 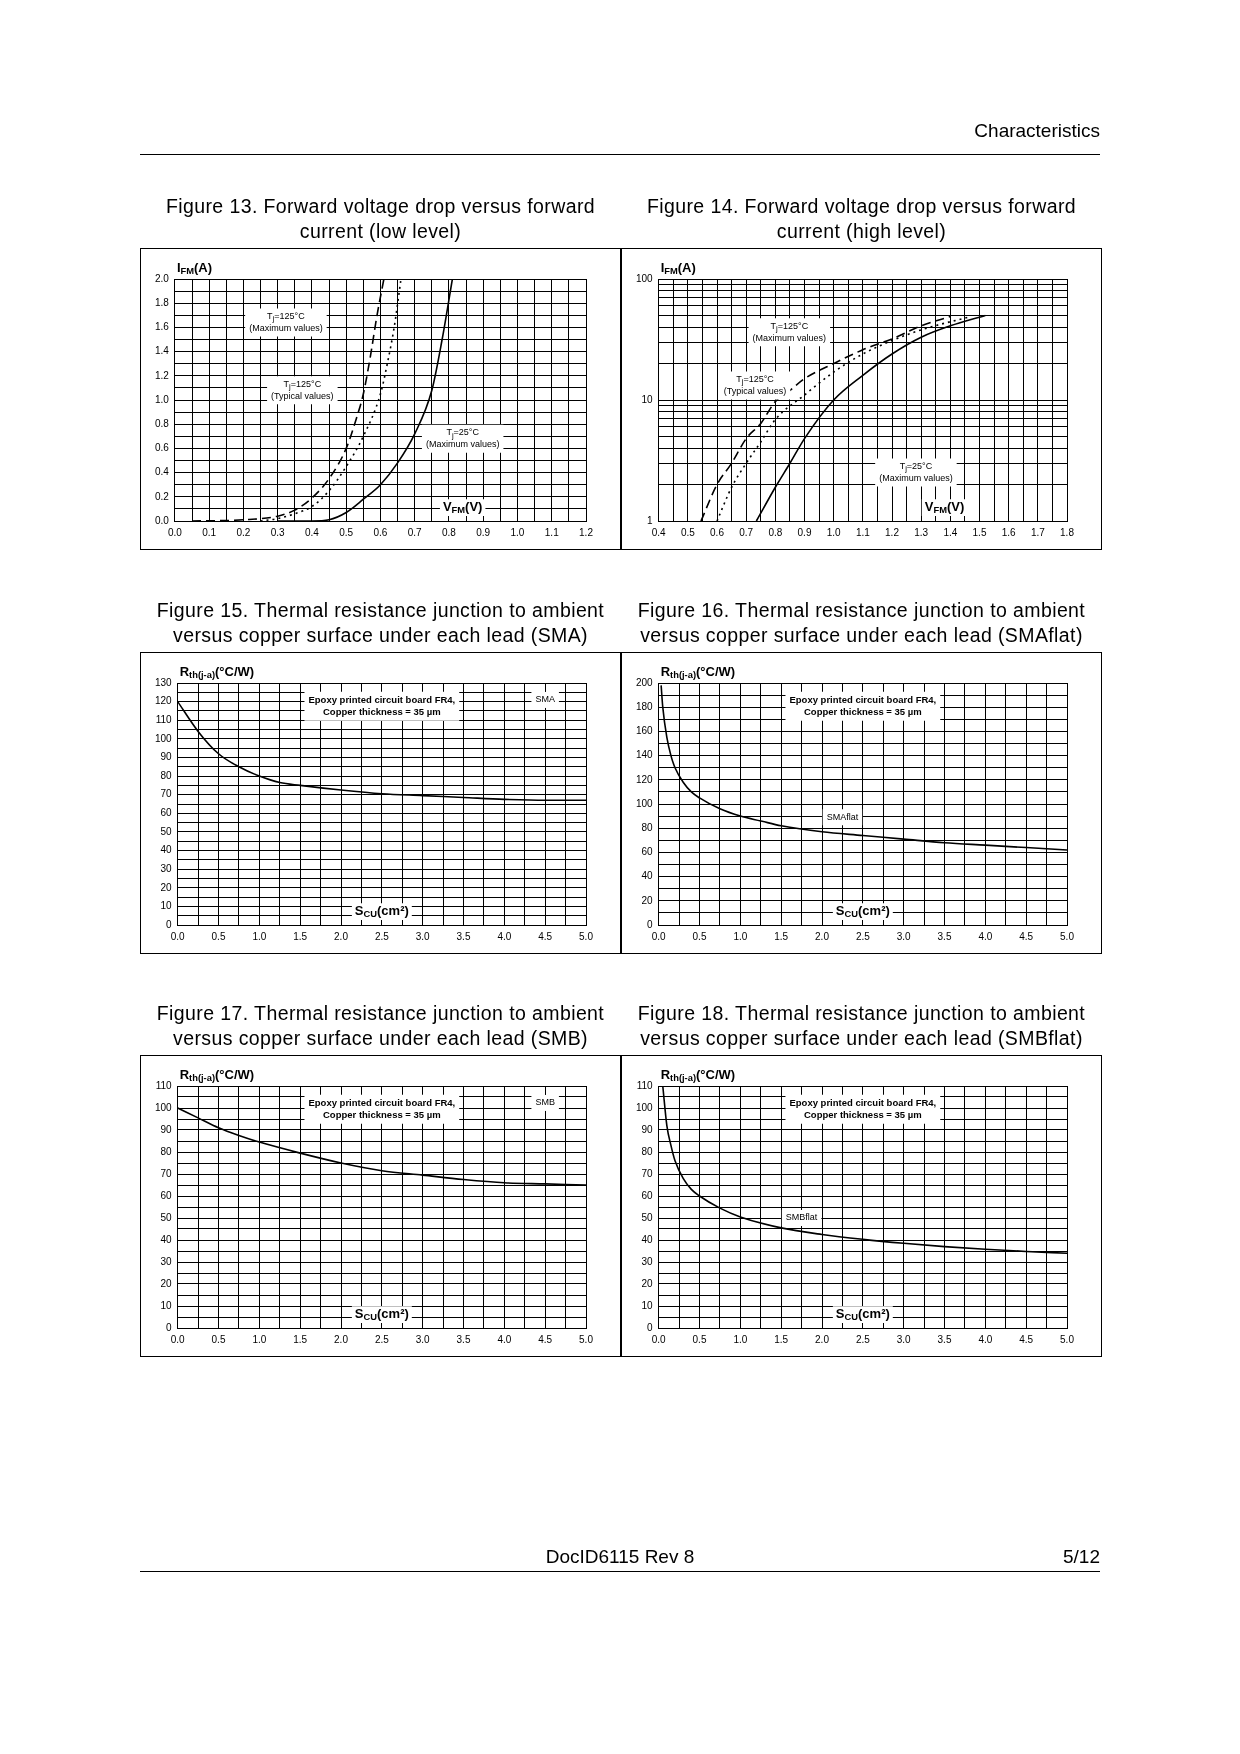 I want to click on y-tick-label: 130, so click(x=164, y=682).